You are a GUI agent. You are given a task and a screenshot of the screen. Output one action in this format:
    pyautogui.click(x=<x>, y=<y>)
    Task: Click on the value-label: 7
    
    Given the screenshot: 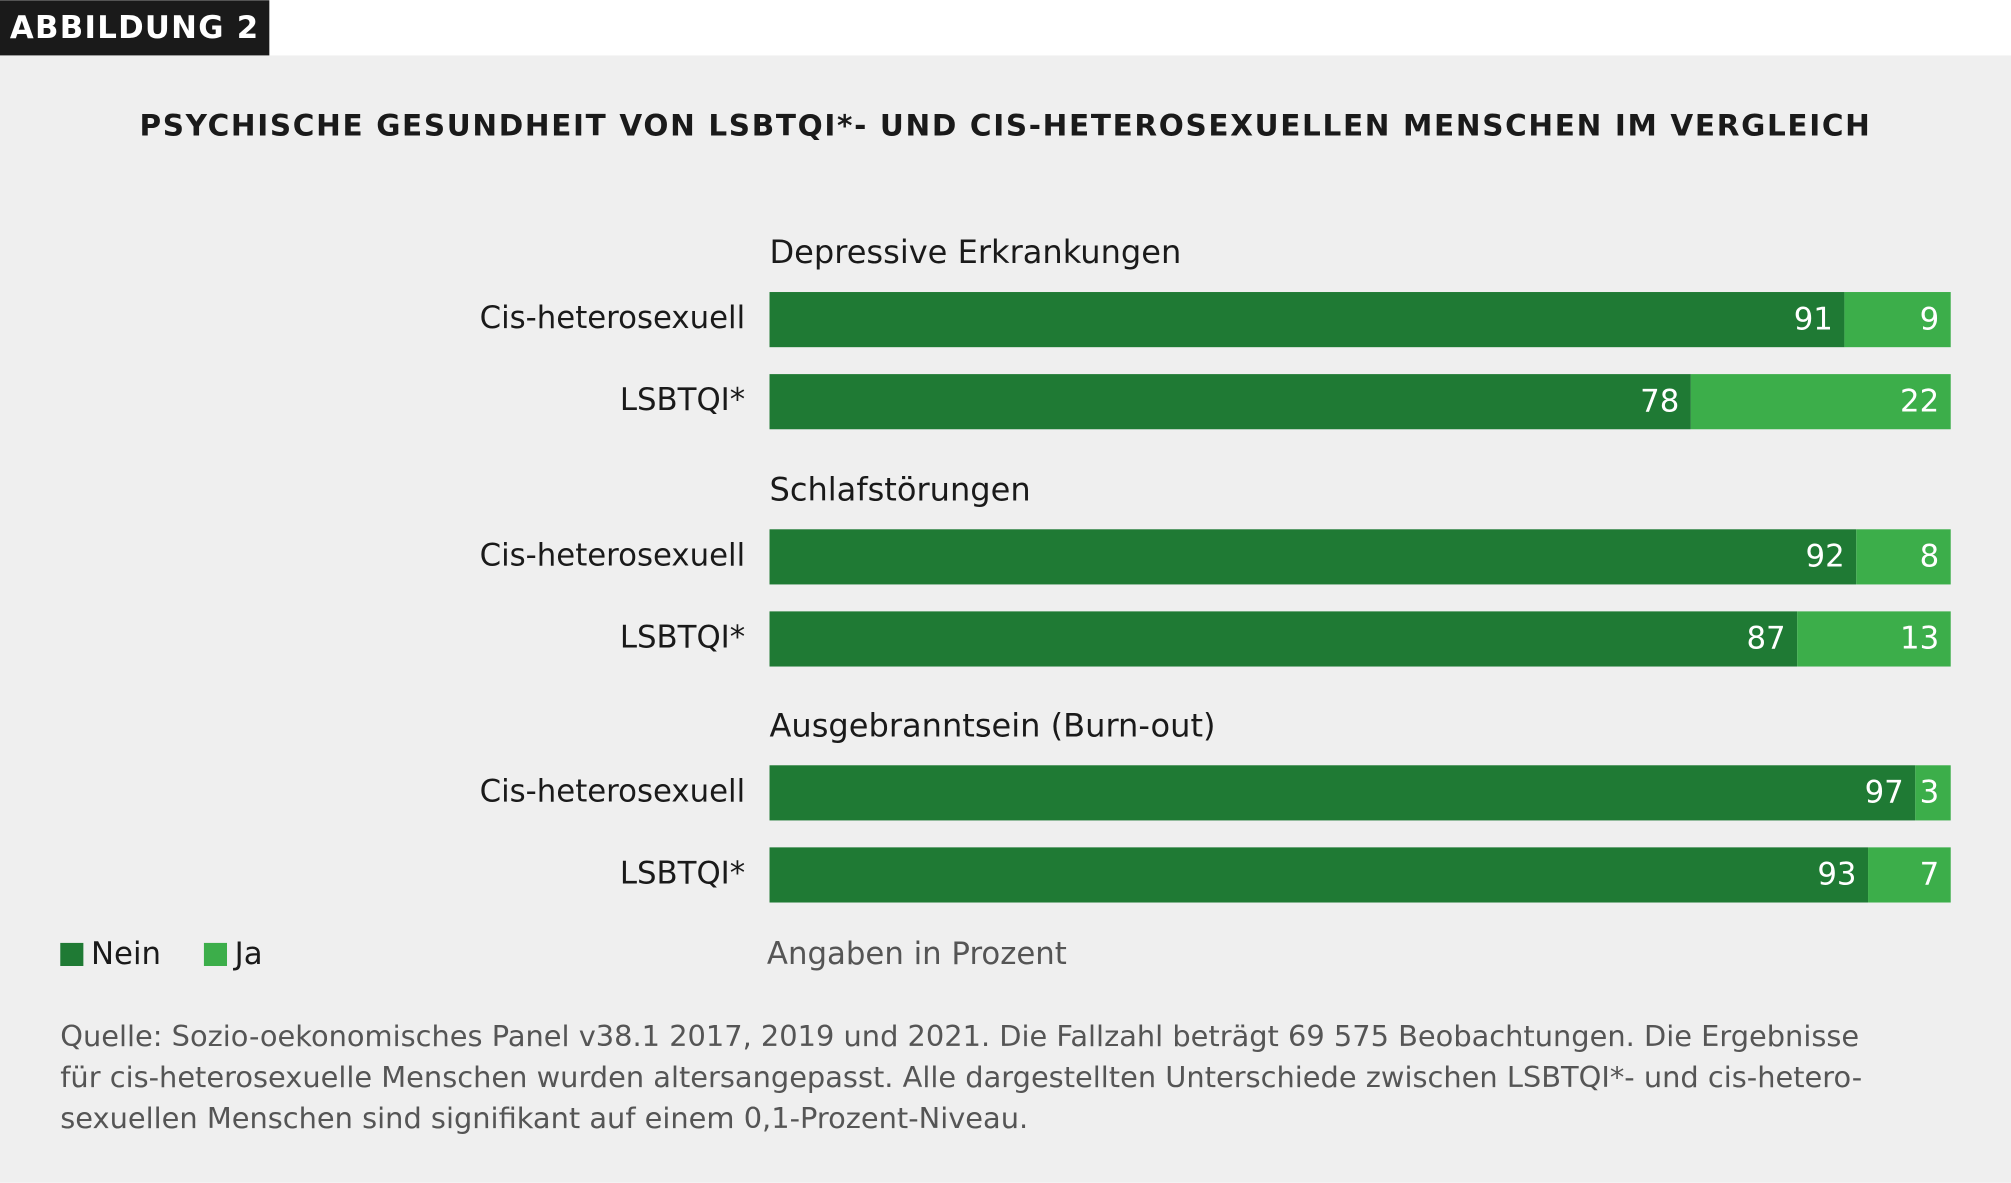 What is the action you would take?
    pyautogui.click(x=1930, y=875)
    